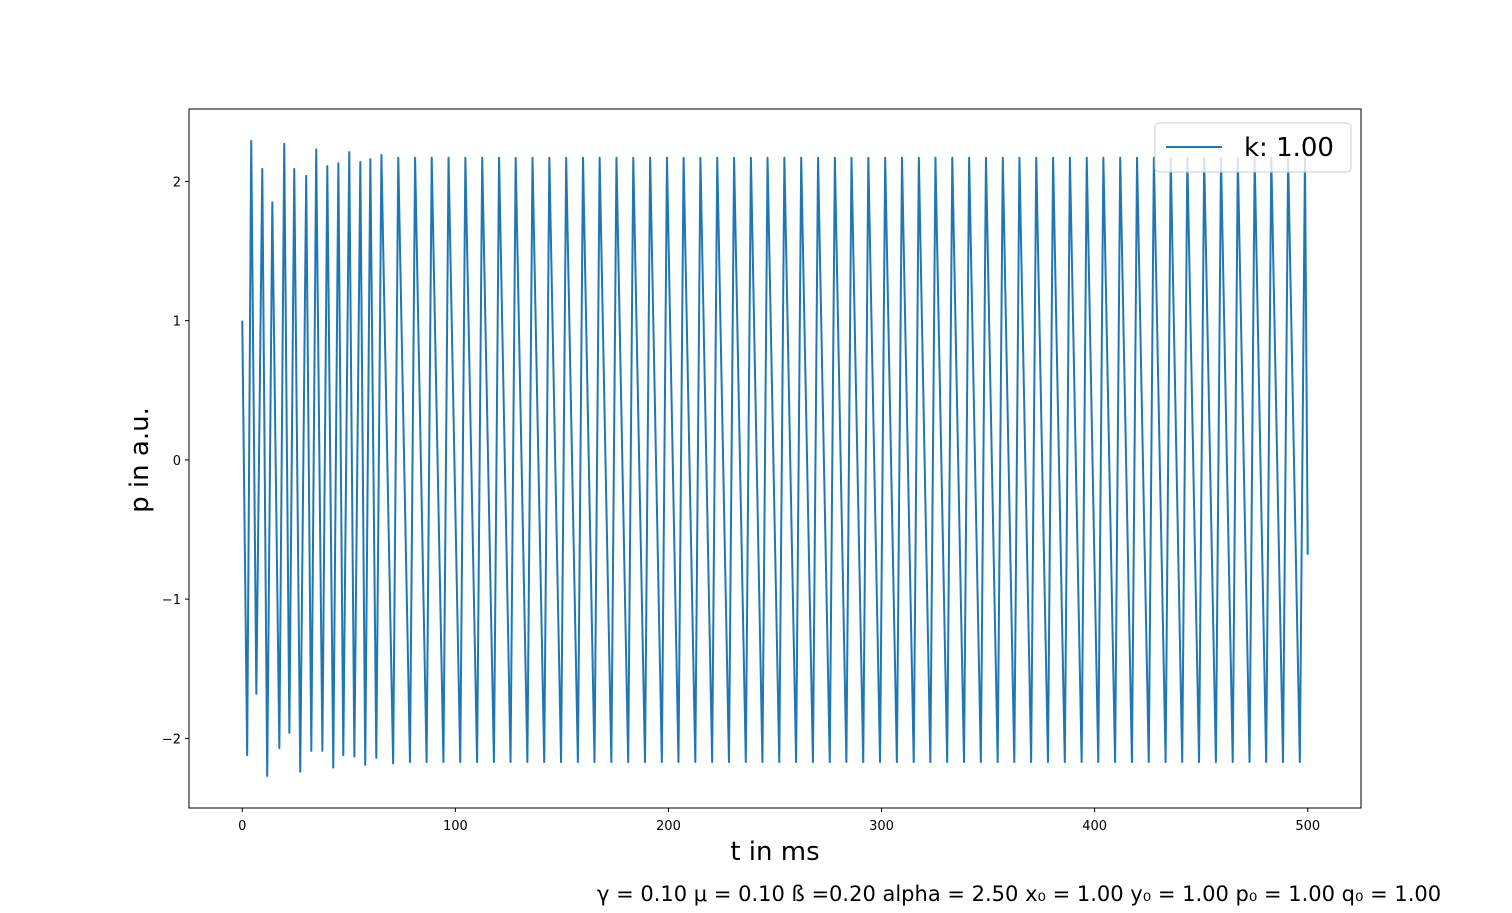 Image resolution: width=1512 pixels, height=913 pixels. I want to click on x-tick-label: 300, so click(881, 826).